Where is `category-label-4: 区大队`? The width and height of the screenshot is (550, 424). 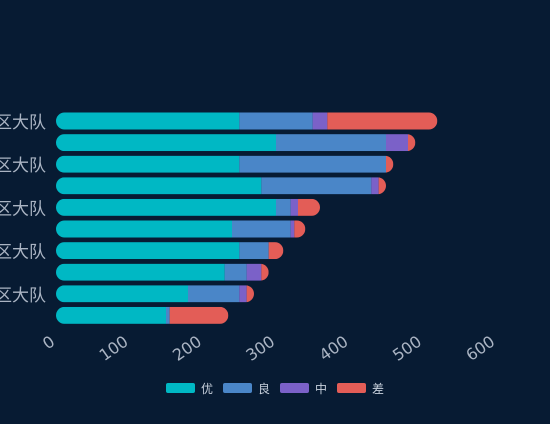 category-label-4: 区大队 is located at coordinates (23, 209).